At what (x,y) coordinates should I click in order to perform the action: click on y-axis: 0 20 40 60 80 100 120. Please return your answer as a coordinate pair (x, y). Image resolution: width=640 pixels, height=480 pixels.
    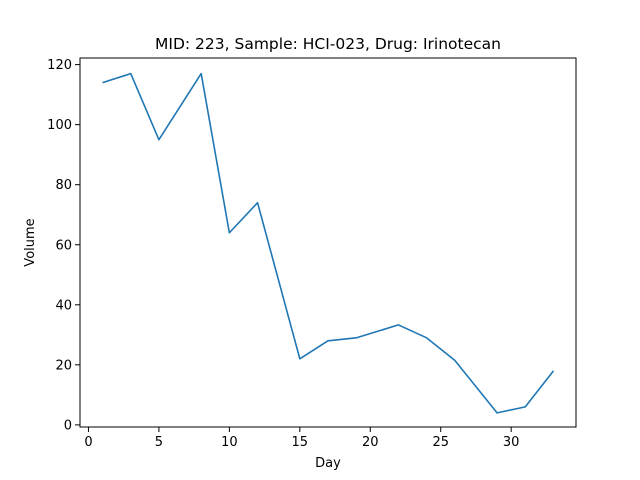
    Looking at the image, I should click on (63, 245).